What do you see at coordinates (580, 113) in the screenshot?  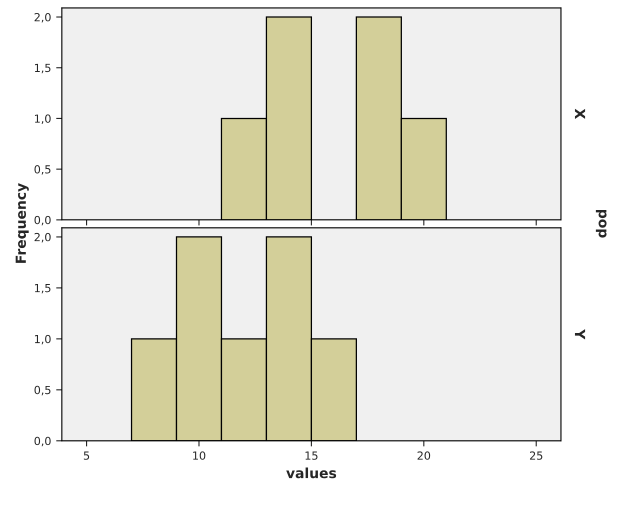 I see `y2-axis-title: X` at bounding box center [580, 113].